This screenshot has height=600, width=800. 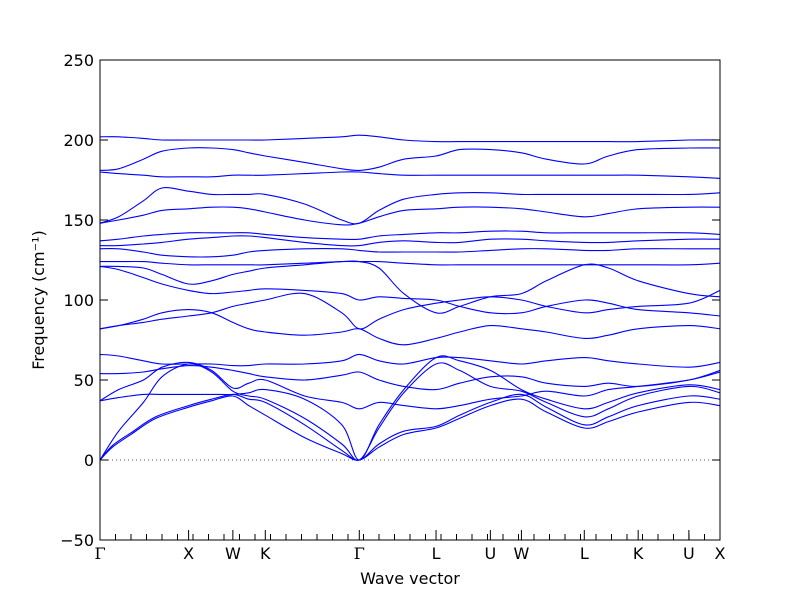 What do you see at coordinates (78, 300) in the screenshot?
I see `y-tick-label: 100` at bounding box center [78, 300].